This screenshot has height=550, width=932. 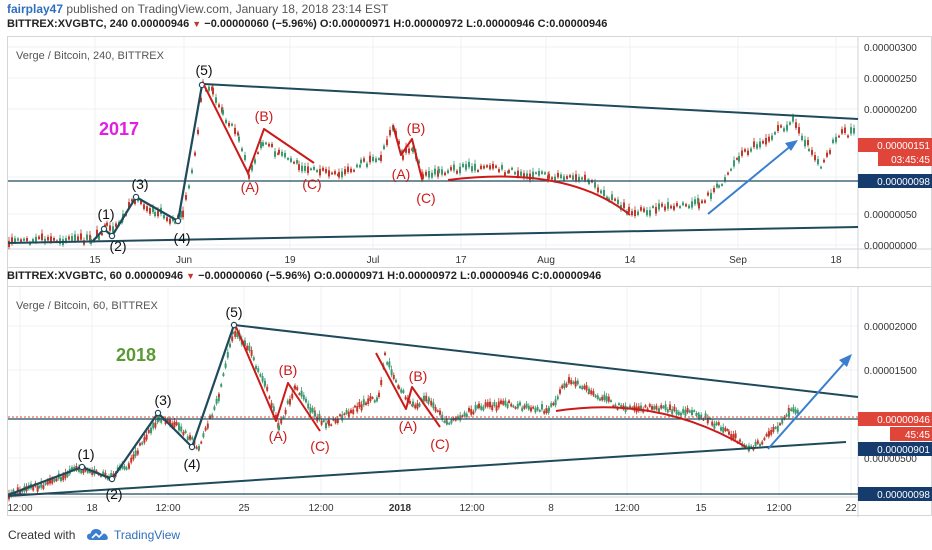 I want to click on tradingview-cloud-icon, so click(x=98, y=535).